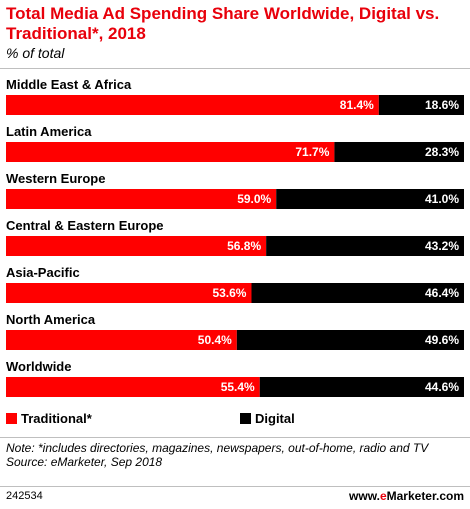  What do you see at coordinates (85, 225) in the screenshot?
I see `category-label-central-eastern-europe: Central & Eastern Europe` at bounding box center [85, 225].